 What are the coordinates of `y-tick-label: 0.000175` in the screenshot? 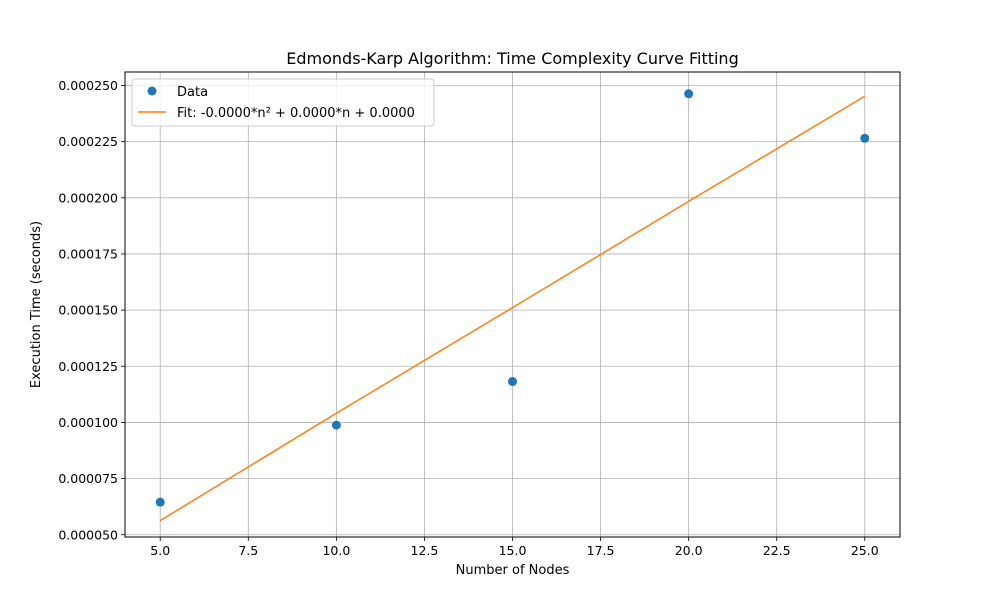 It's located at (88, 253).